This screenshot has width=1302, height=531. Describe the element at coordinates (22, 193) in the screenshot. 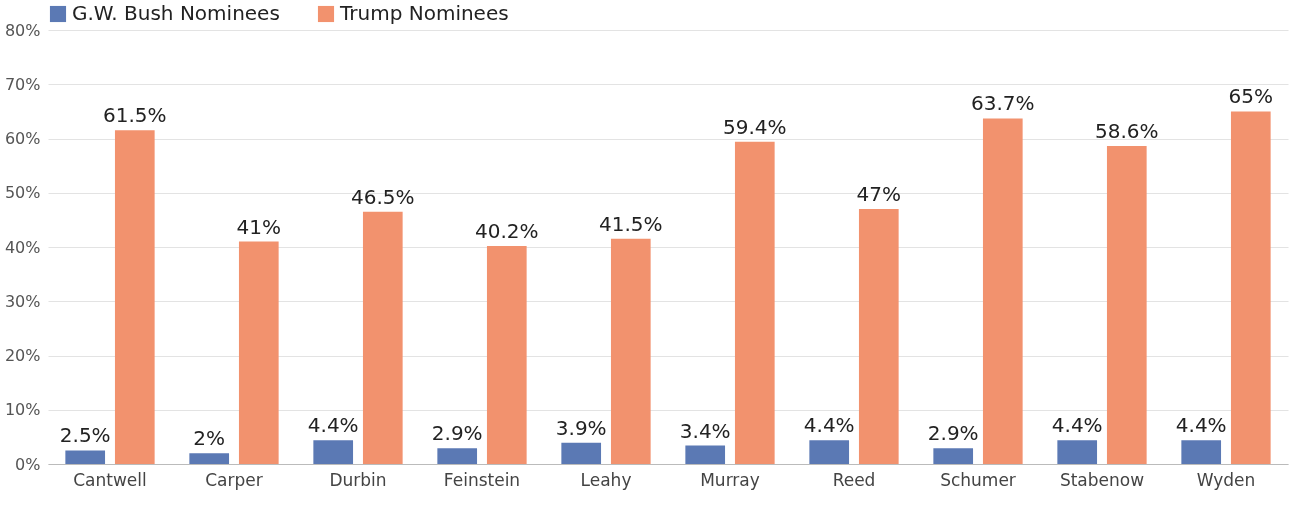

I see `y-tick-label: 50%` at that location.